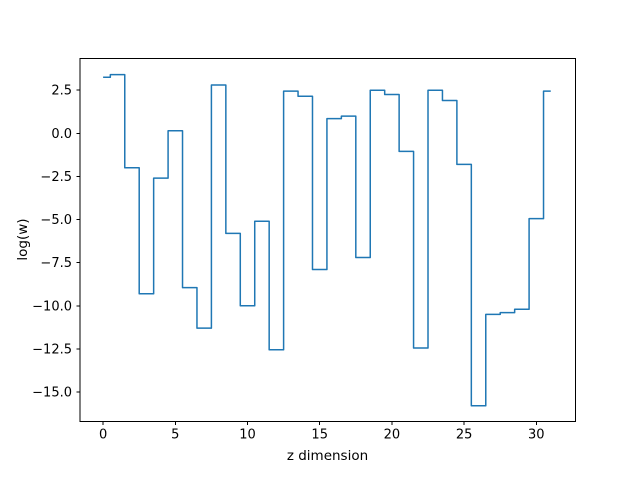  What do you see at coordinates (175, 434) in the screenshot?
I see `x-tick-label: 5` at bounding box center [175, 434].